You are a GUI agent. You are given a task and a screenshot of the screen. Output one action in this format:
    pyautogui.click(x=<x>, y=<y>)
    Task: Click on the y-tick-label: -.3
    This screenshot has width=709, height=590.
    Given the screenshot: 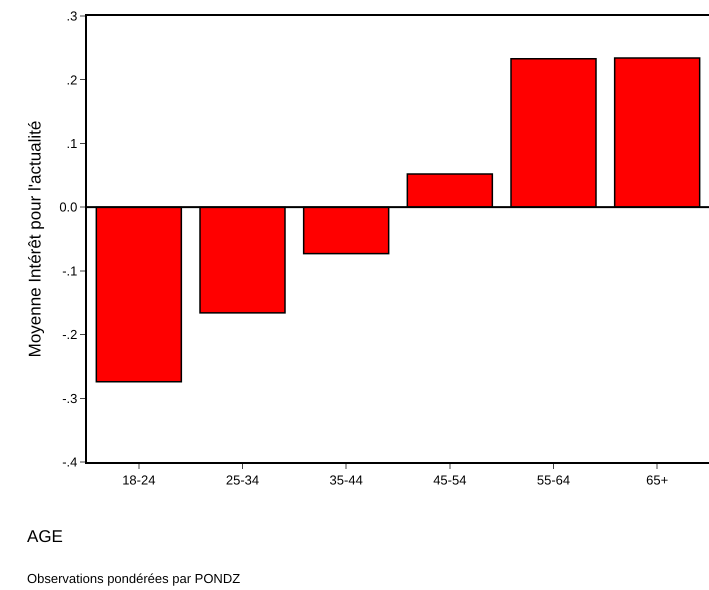 What is the action you would take?
    pyautogui.click(x=70, y=398)
    